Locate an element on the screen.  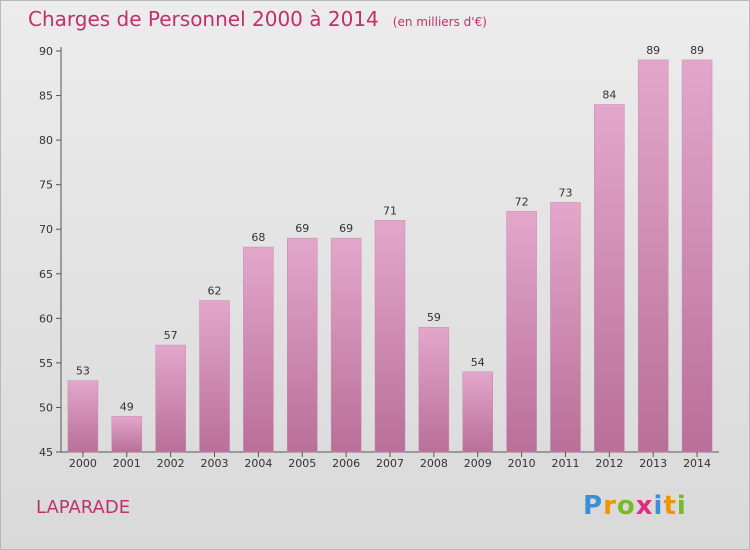
x-tick-label: 2004 is located at coordinates (258, 463).